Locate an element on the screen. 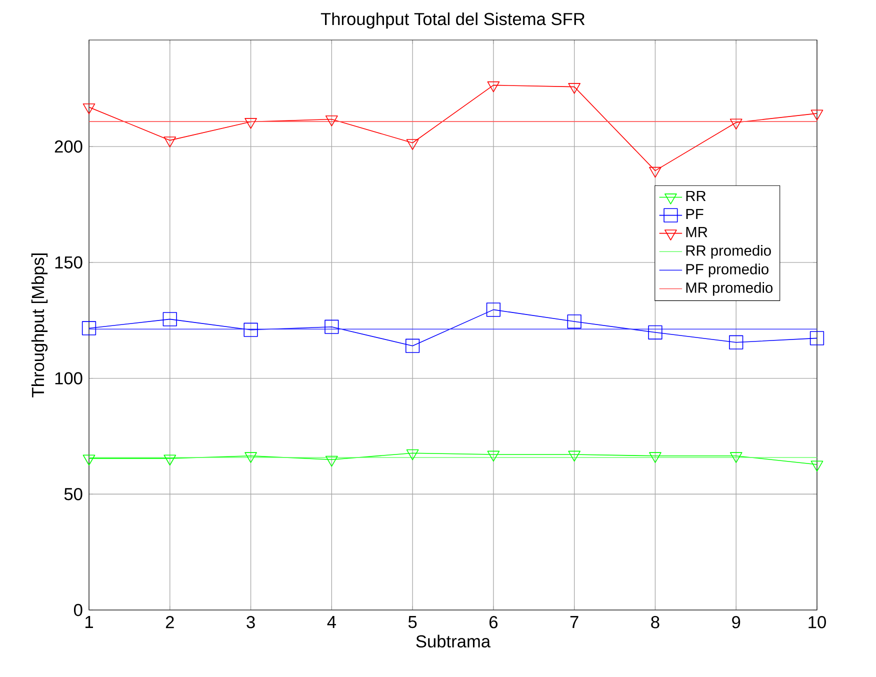 Image resolution: width=876 pixels, height=677 pixels. y-axis-title: Throughput [Mbps] is located at coordinates (39, 326).